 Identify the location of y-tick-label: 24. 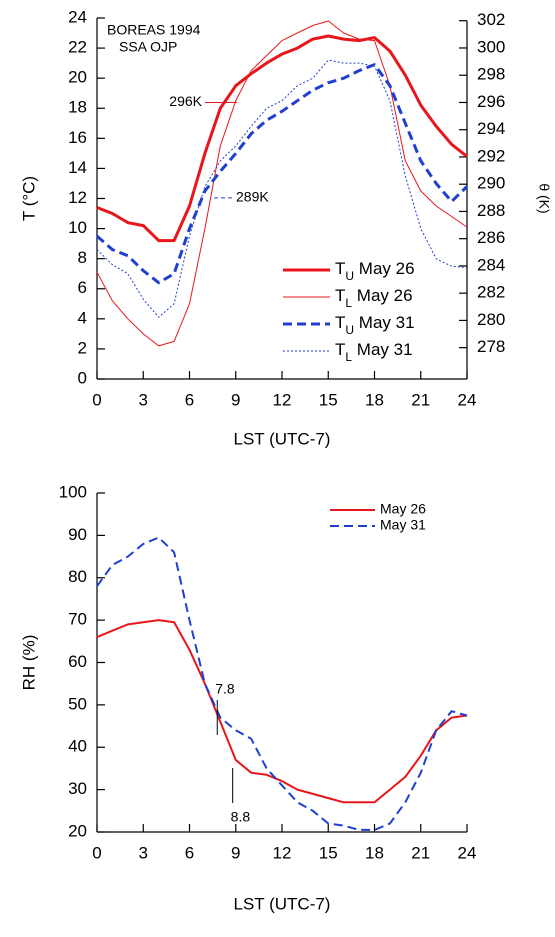
(77, 16).